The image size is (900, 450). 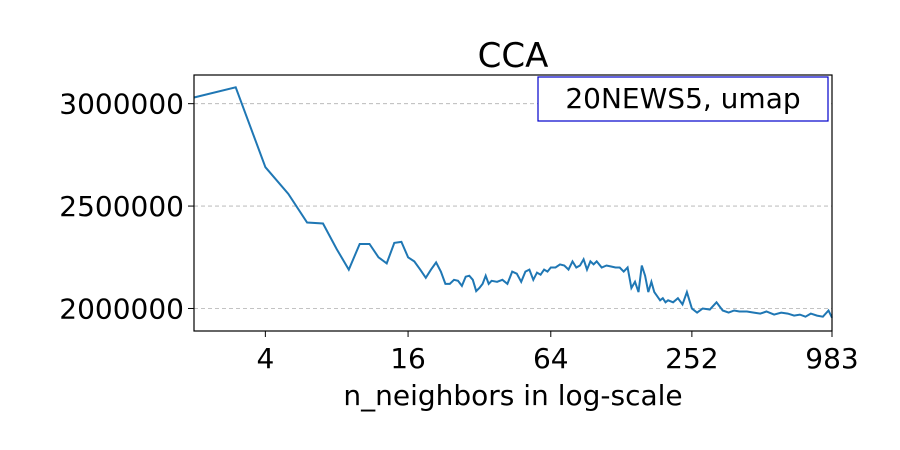 What do you see at coordinates (265, 358) in the screenshot?
I see `x-tick-label: 4` at bounding box center [265, 358].